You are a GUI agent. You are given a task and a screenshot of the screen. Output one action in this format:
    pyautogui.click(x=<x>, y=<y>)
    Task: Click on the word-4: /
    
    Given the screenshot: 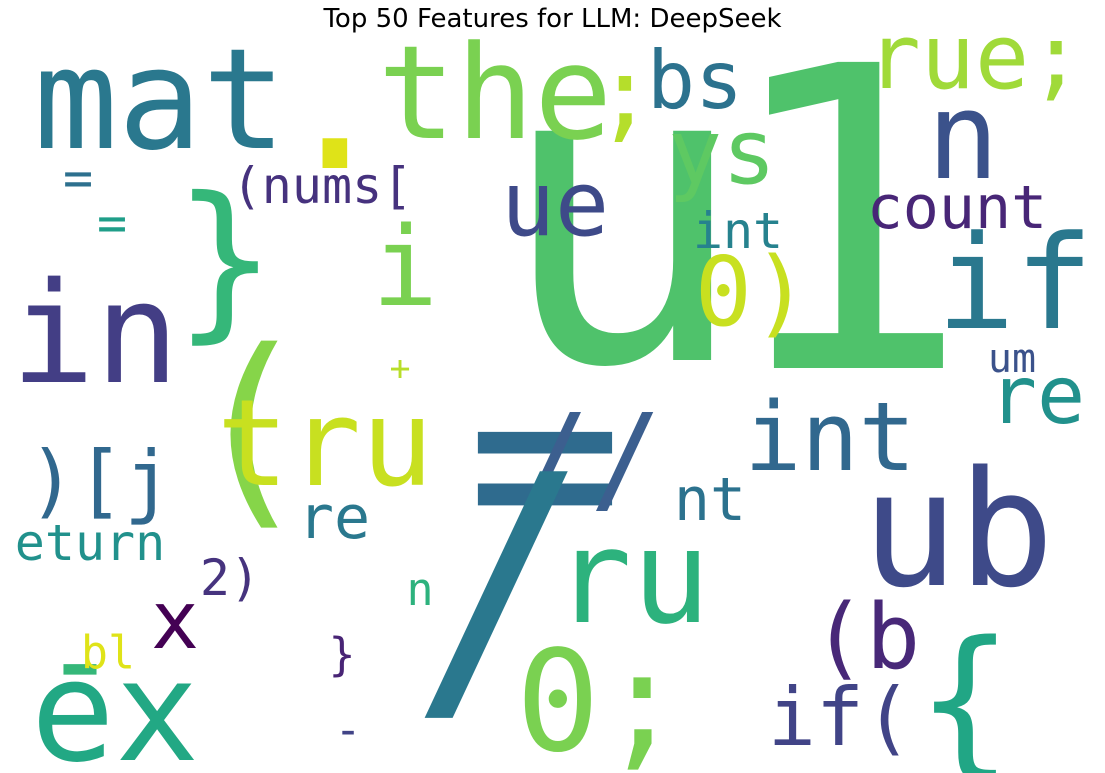 What is the action you would take?
    pyautogui.click(x=500, y=586)
    